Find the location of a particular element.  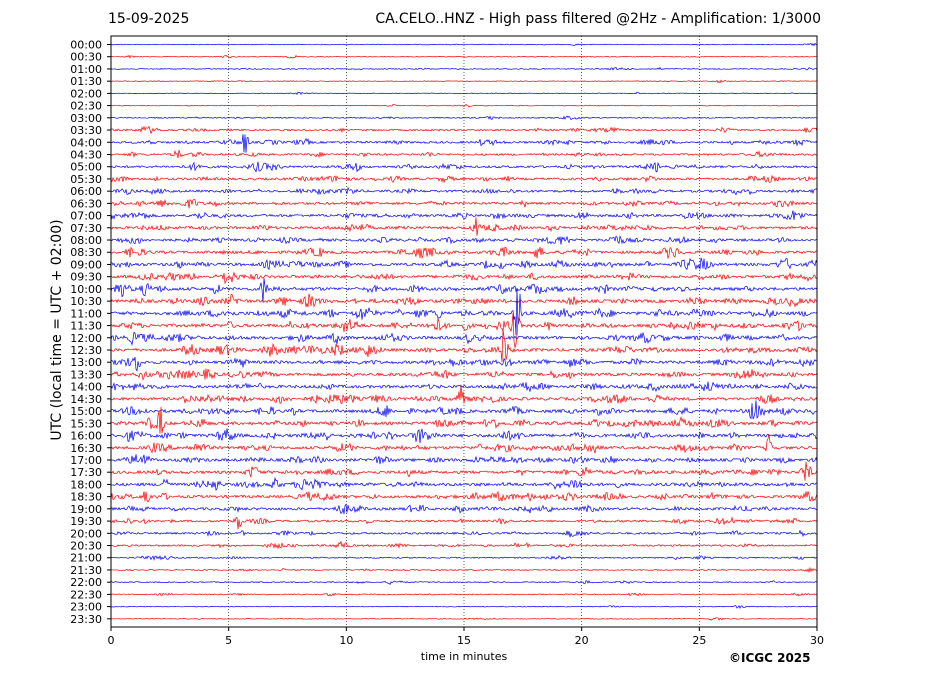

trace-15:30 is located at coordinates (464, 420).